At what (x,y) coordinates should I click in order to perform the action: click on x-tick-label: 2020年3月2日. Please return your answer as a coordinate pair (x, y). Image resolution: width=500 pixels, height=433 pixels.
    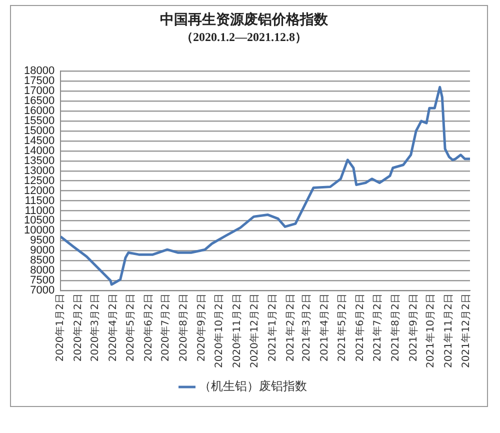
    Looking at the image, I should click on (94, 327).